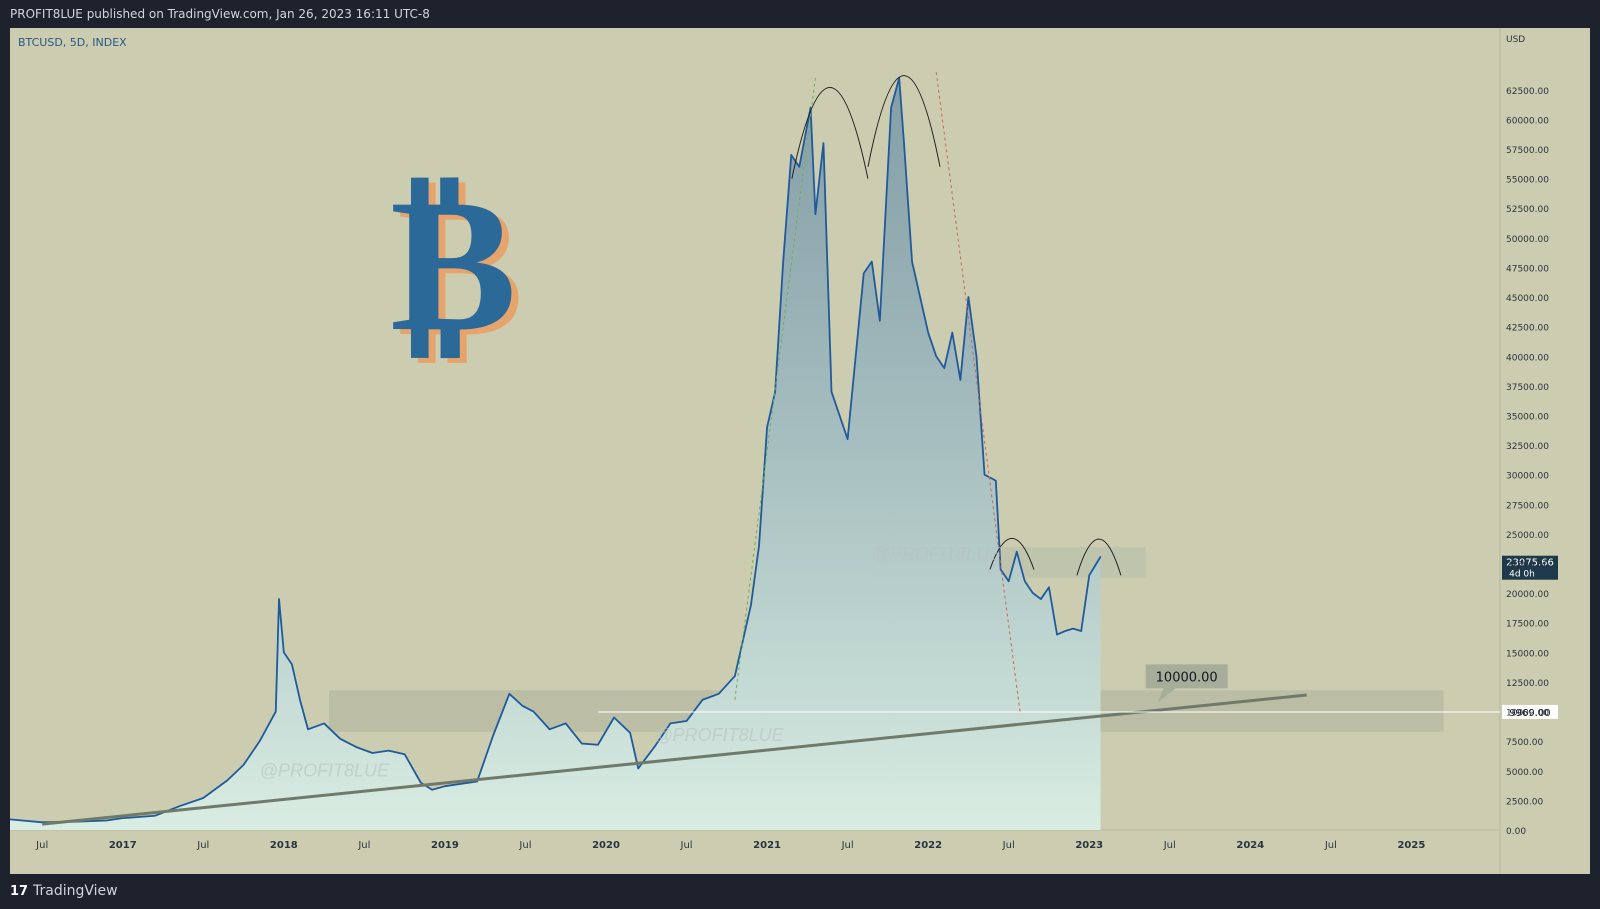 Image resolution: width=1600 pixels, height=909 pixels. Describe the element at coordinates (1089, 845) in the screenshot. I see `x-tick-label: 2023` at that location.